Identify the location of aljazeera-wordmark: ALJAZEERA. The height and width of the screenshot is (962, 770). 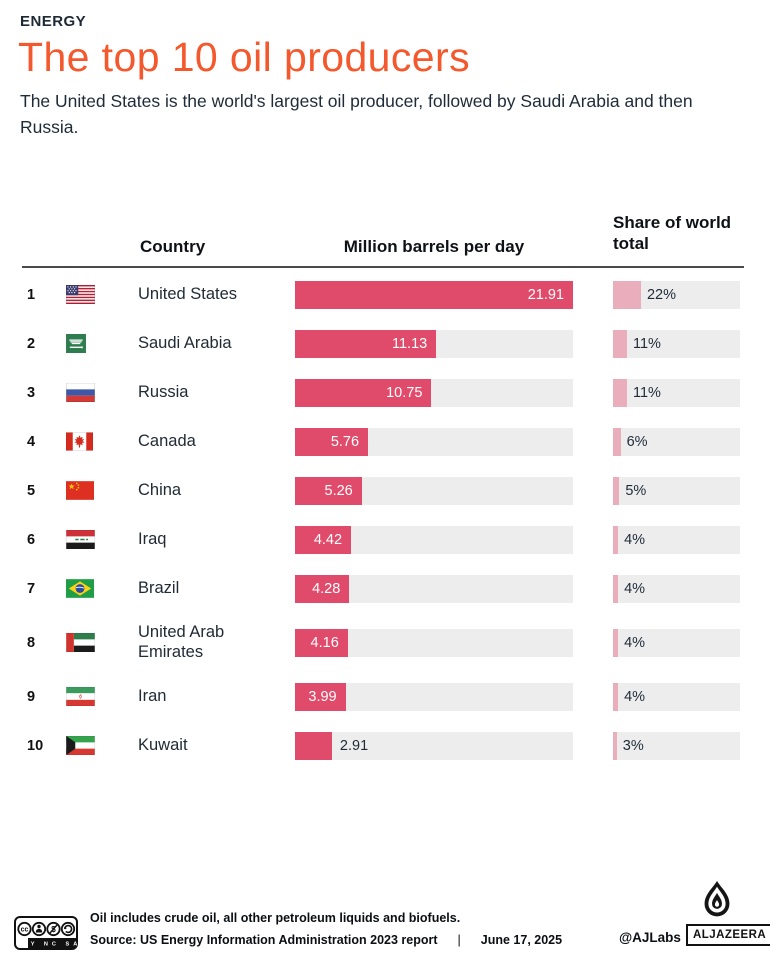
(728, 935).